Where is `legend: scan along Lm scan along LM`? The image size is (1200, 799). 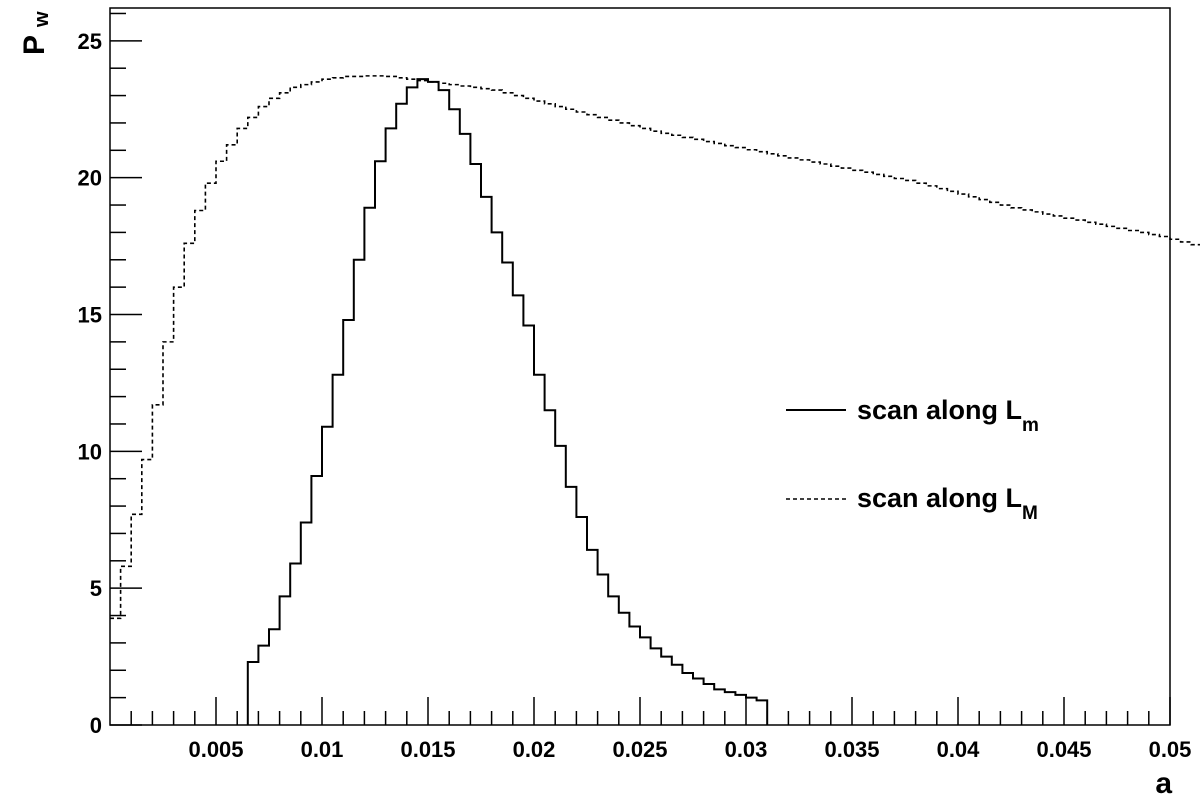 legend: scan along Lm scan along LM is located at coordinates (912, 459).